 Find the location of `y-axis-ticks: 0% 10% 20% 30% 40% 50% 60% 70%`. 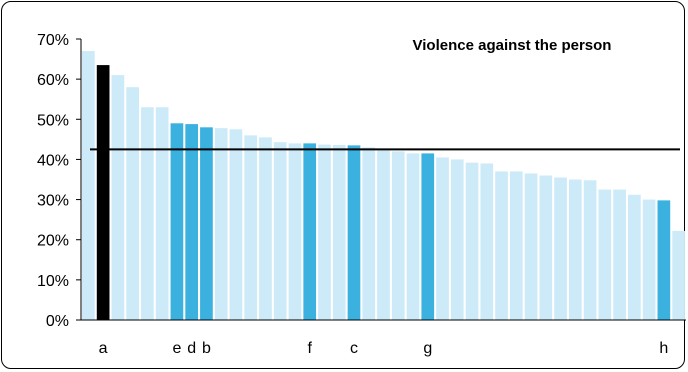

y-axis-ticks: 0% 10% 20% 30% 40% 50% 60% 70% is located at coordinates (59, 181).